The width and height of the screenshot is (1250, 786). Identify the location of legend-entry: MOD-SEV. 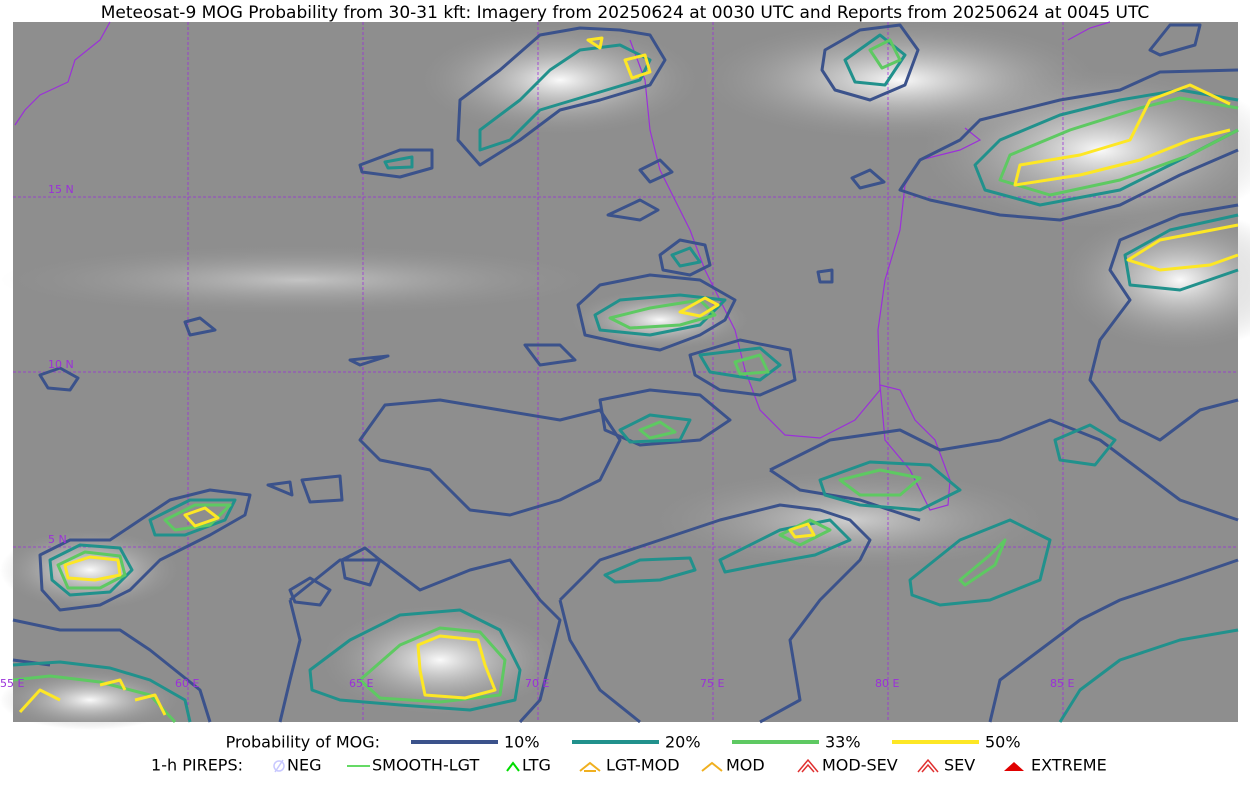
(860, 765).